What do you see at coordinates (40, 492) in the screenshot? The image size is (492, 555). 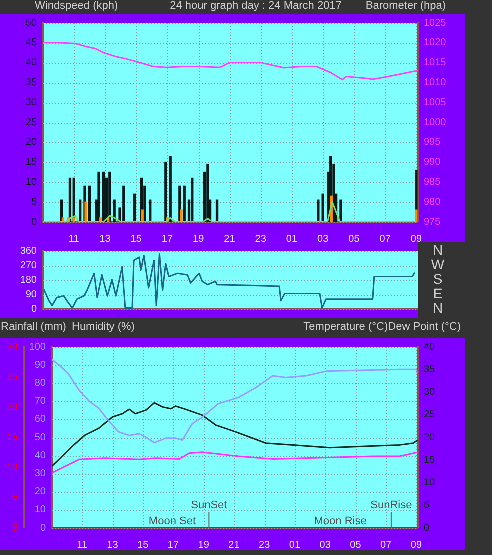 I see `y-tick-label: 20` at bounding box center [40, 492].